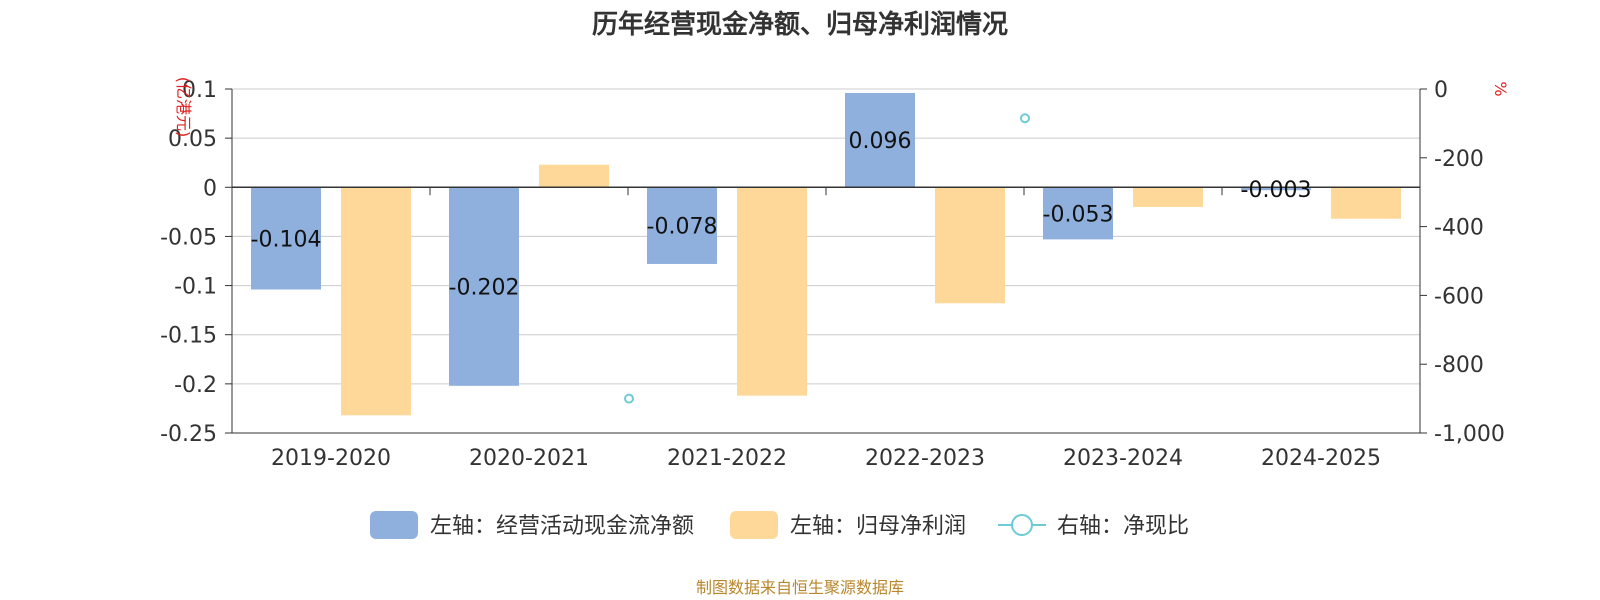  I want to click on legend-swatch-cashflow, so click(394, 525).